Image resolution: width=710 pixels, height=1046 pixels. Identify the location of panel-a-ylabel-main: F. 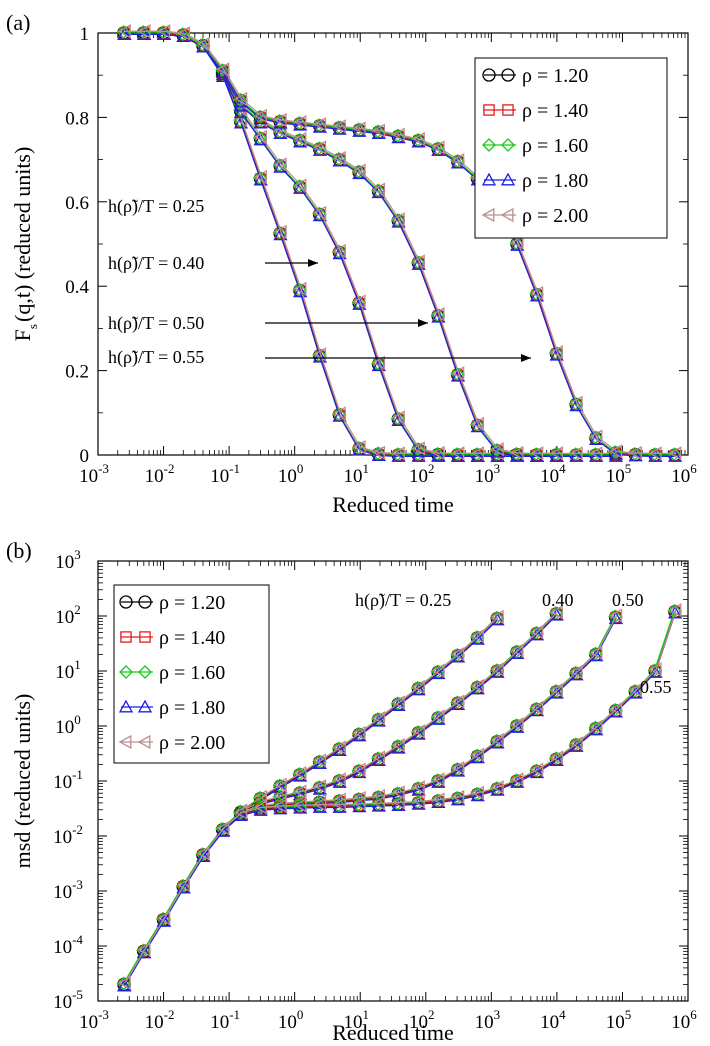
(22, 335).